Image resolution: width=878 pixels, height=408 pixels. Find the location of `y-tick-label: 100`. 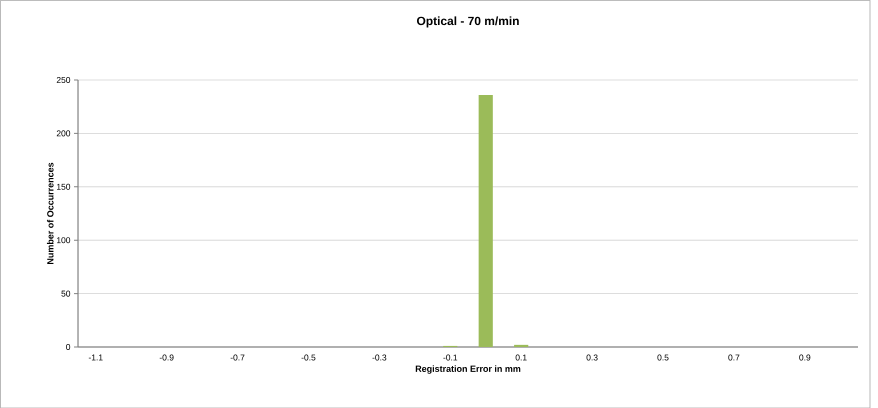

y-tick-label: 100 is located at coordinates (63, 240).